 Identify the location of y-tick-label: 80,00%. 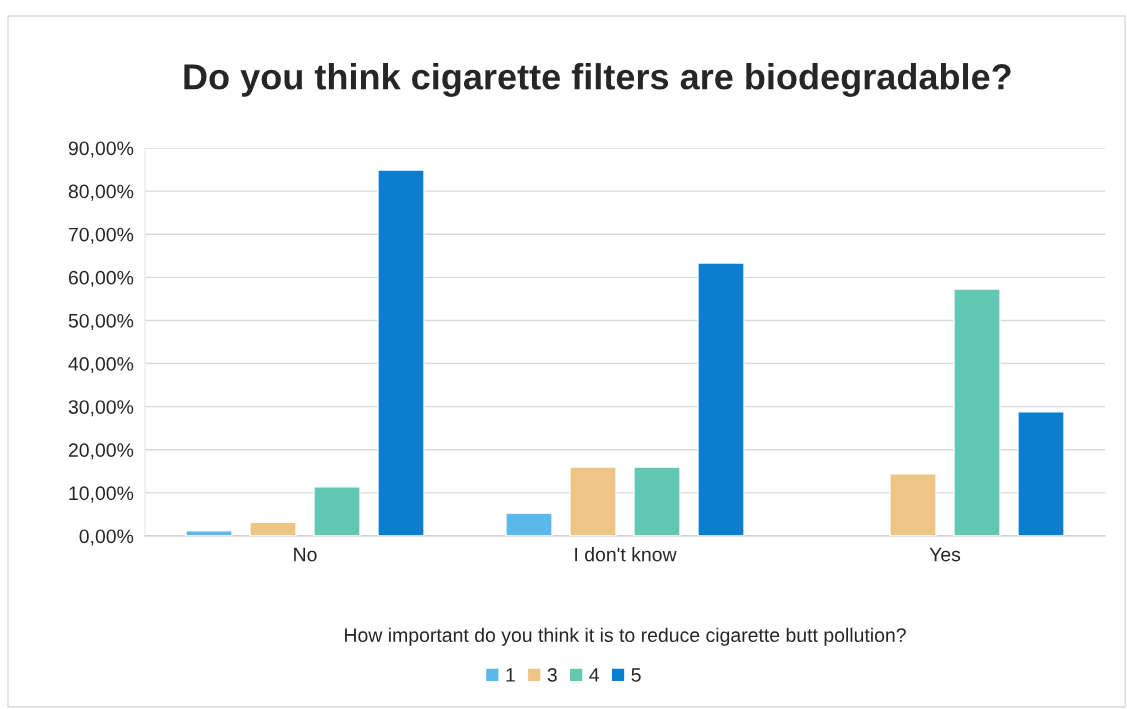
(101, 192).